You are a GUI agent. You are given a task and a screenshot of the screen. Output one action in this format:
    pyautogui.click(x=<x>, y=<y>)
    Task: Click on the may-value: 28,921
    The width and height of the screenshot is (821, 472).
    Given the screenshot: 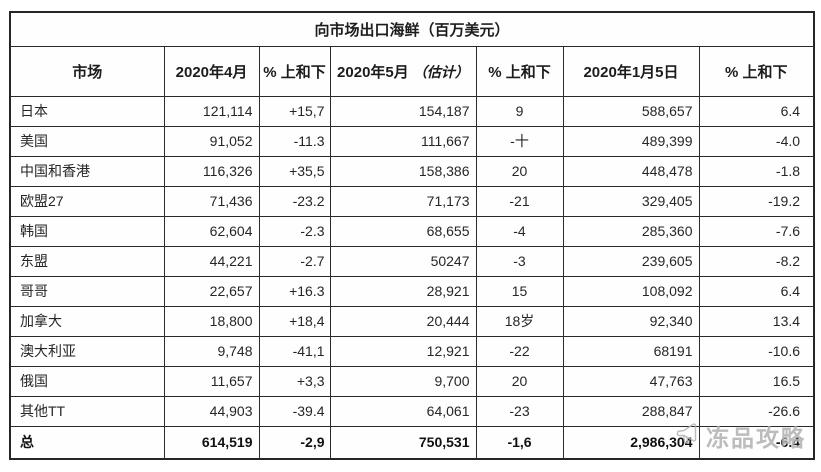 What is the action you would take?
    pyautogui.click(x=403, y=291)
    